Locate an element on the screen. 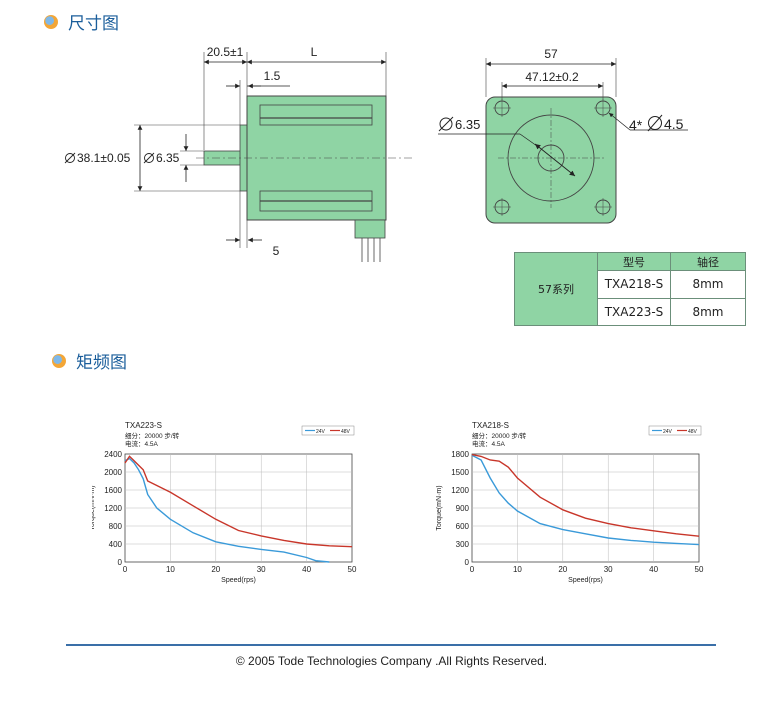 The width and height of the screenshot is (783, 721). dim-shaft-dia-side: 6.35 is located at coordinates (168, 158).